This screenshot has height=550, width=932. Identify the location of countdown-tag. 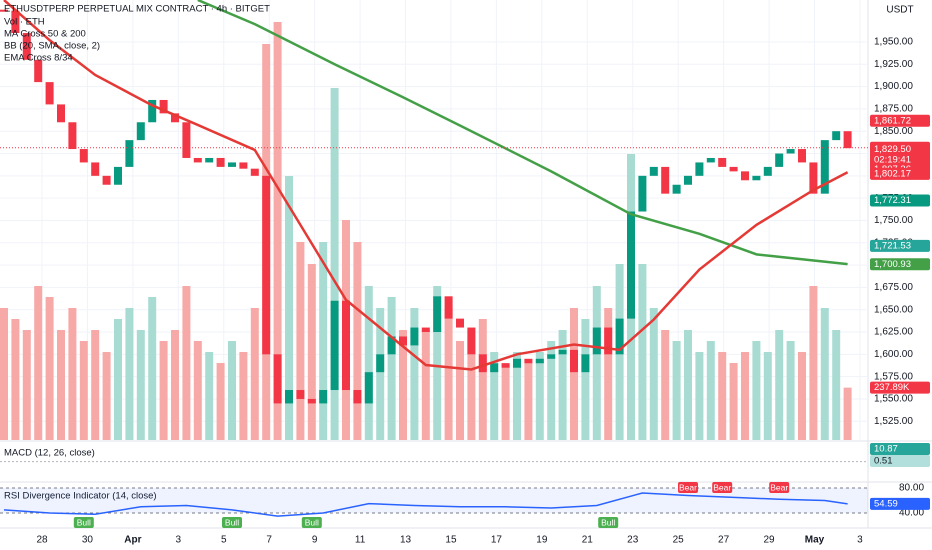
(900, 159).